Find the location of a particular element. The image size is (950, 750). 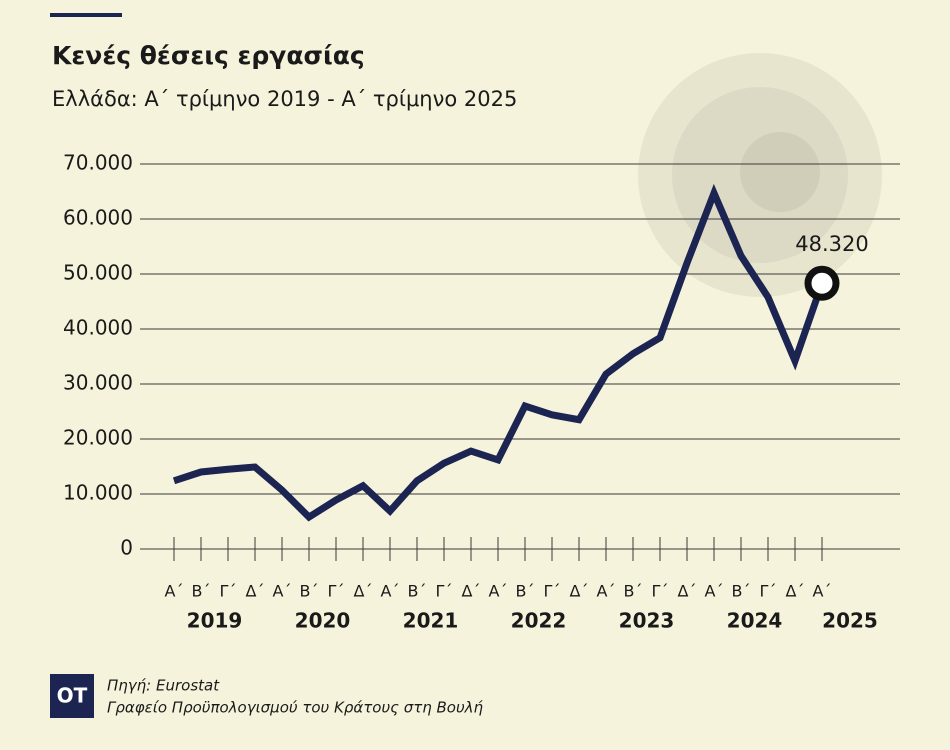

value-label: 48.320 is located at coordinates (831, 244).